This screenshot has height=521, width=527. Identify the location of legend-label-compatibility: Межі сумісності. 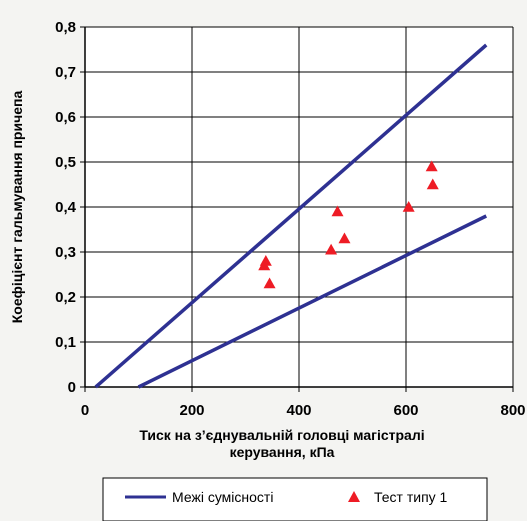
(222, 497).